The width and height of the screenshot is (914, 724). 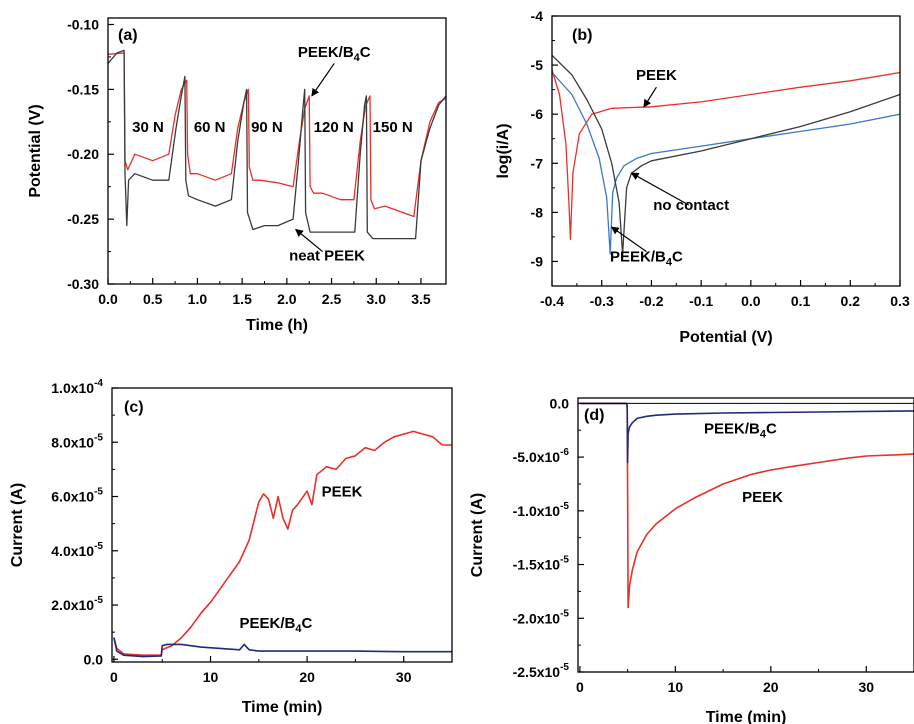 I want to click on y-tick-label-d-4: -2.0x10⁻⁵, so click(x=541, y=617).